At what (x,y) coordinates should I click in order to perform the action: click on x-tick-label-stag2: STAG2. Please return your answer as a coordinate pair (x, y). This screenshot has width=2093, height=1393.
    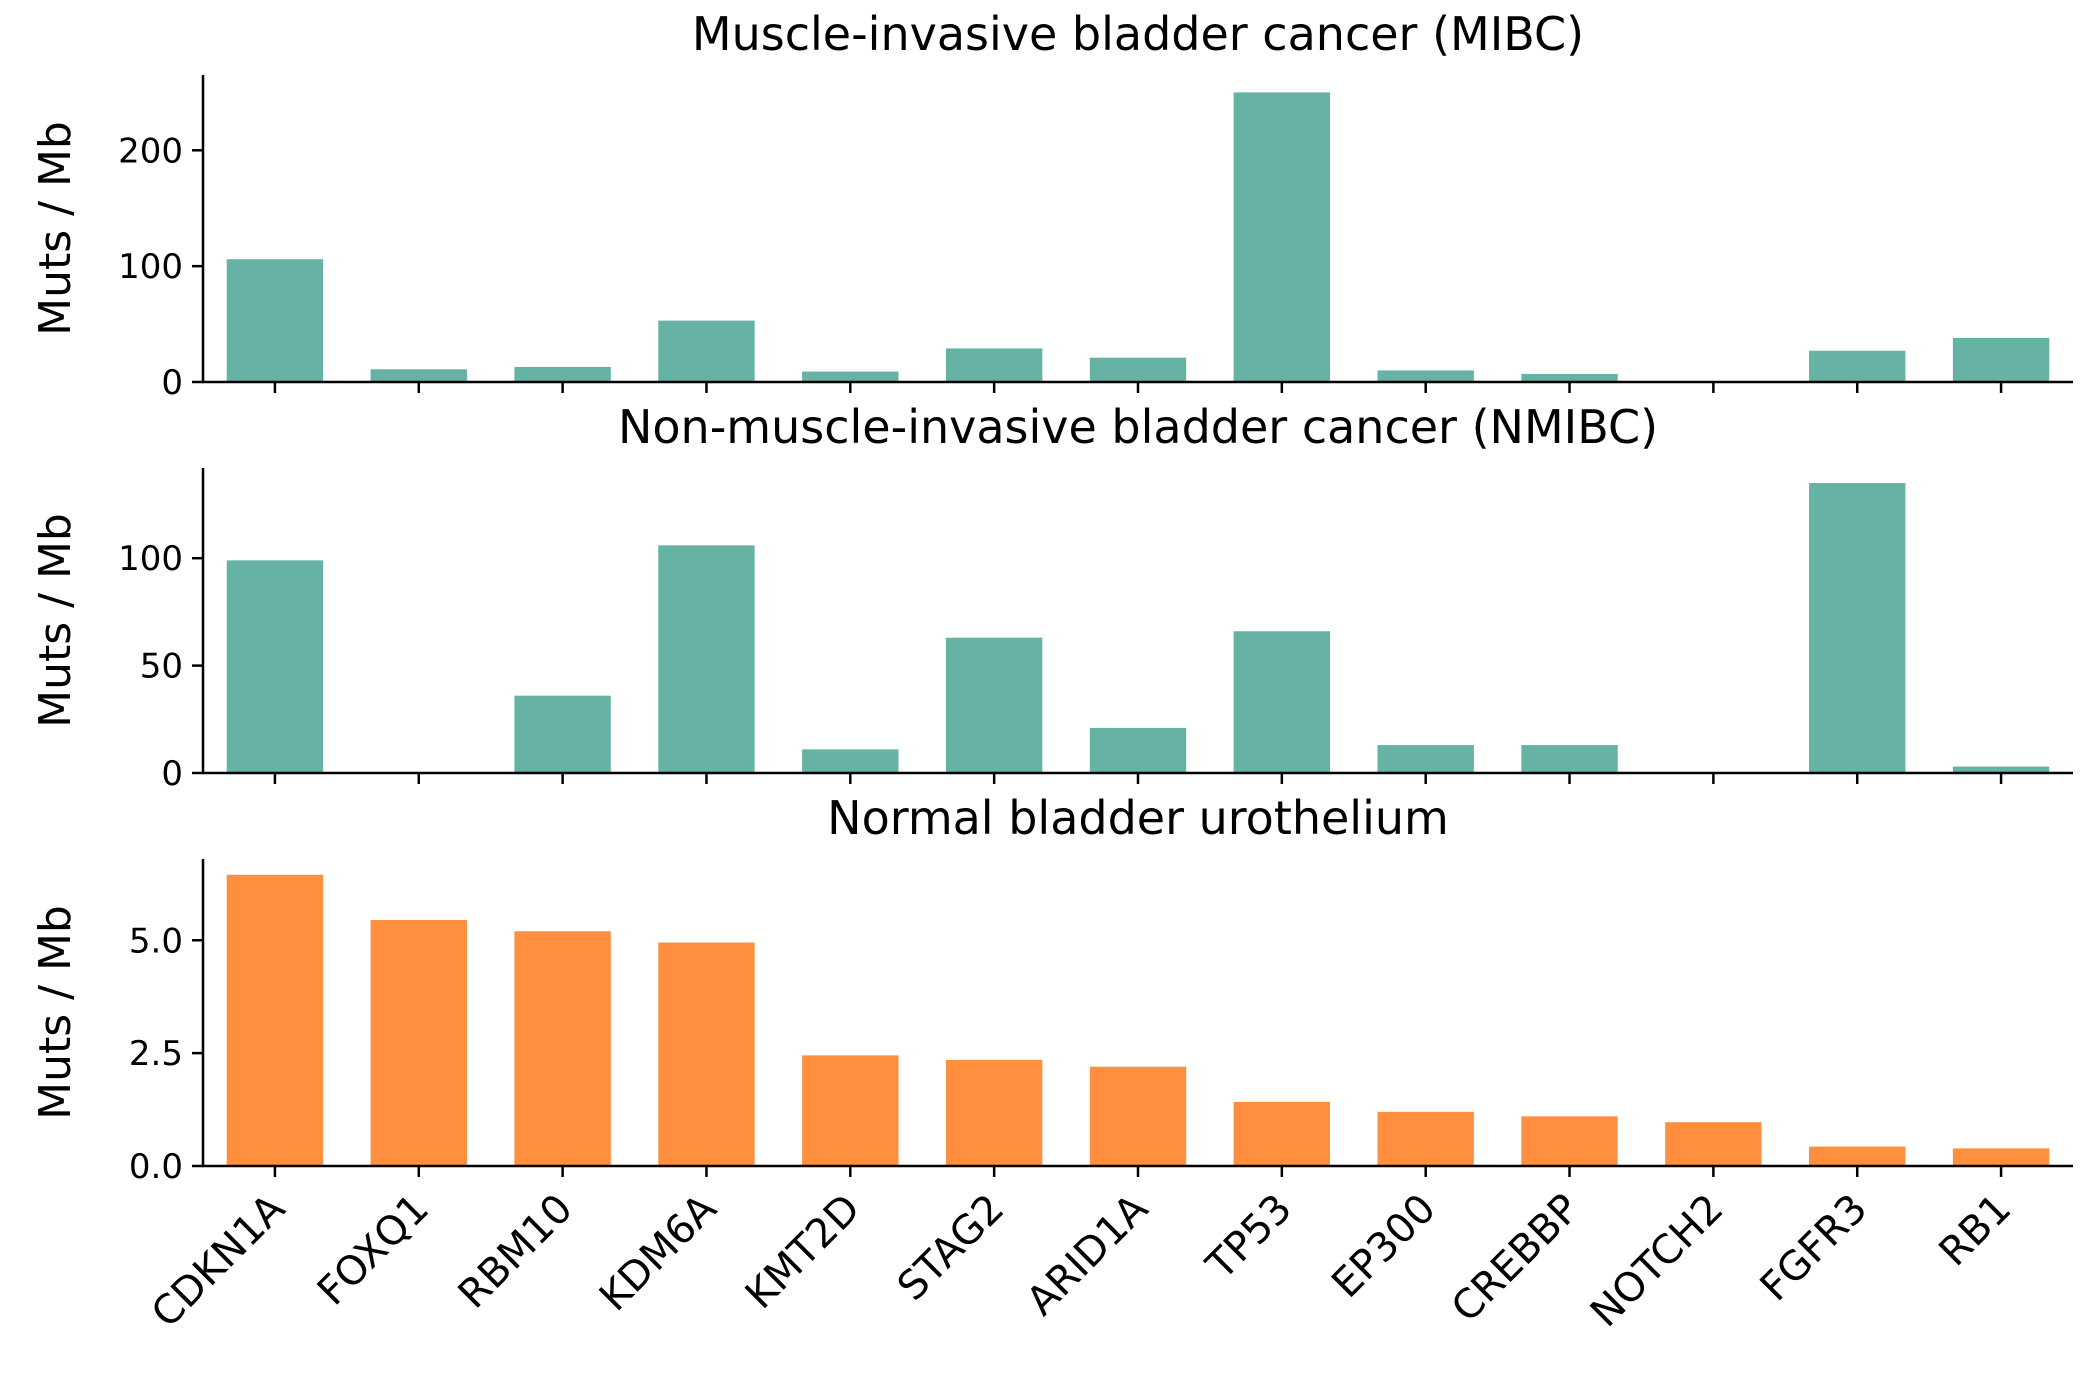
    Looking at the image, I should click on (951, 1248).